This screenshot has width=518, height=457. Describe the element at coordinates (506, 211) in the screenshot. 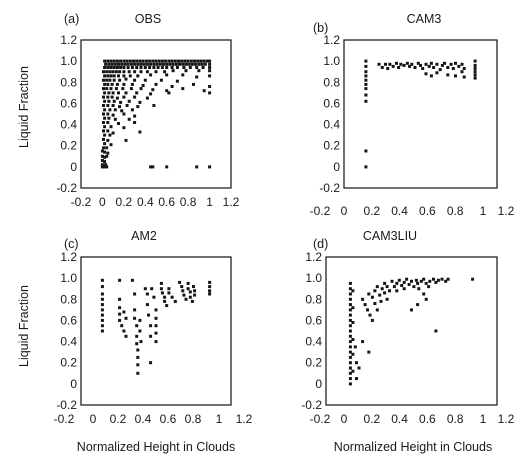

I see `panel-b-xtick: 1.2` at that location.